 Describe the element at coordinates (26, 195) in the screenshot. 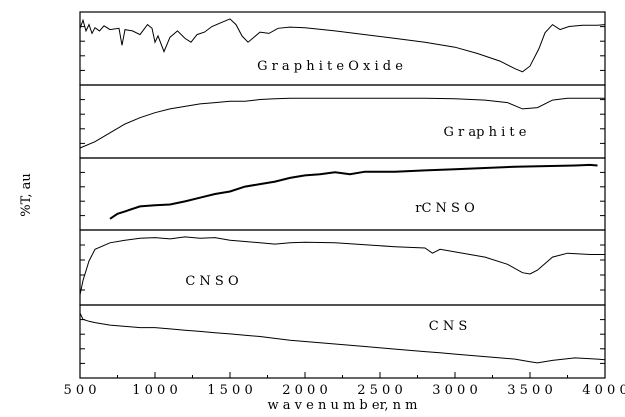

I see `y-axis-label: %T, au` at that location.